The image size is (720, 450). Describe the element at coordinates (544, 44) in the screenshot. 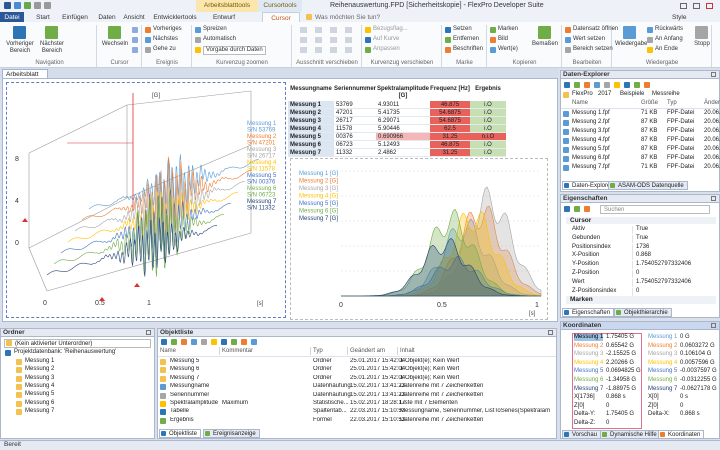

I see `ribbon-button: Bemaßen` at that location.